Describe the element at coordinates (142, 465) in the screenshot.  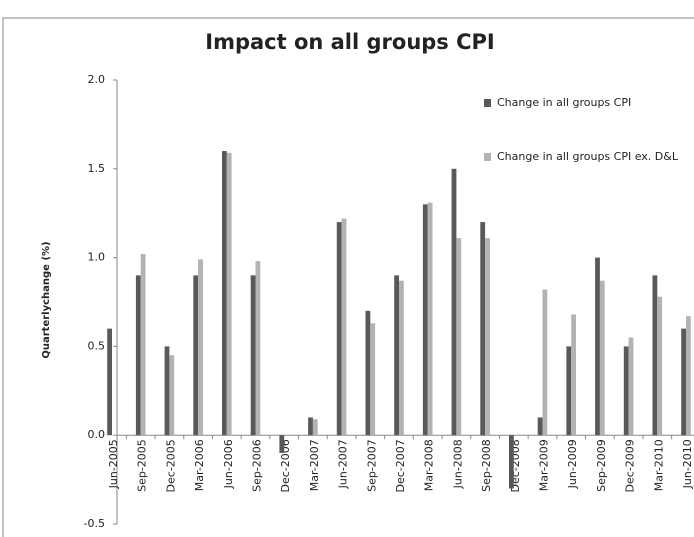
I see `x-tick-label: Sep-2005` at that location.